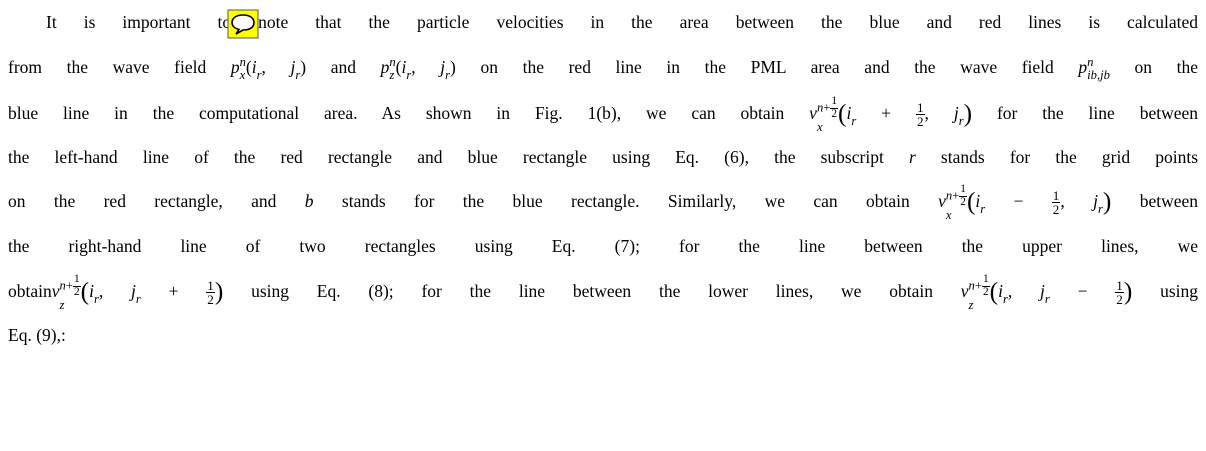 This screenshot has height=451, width=1206. I want to click on text-run: for the line between, so click(1085, 113).